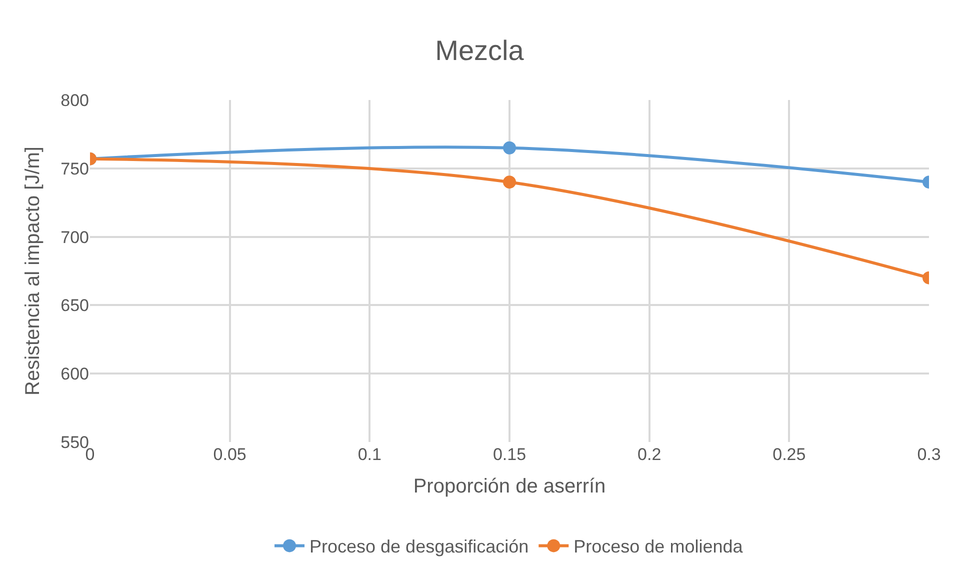  What do you see at coordinates (74, 374) in the screenshot?
I see `y-tick-label: 600` at bounding box center [74, 374].